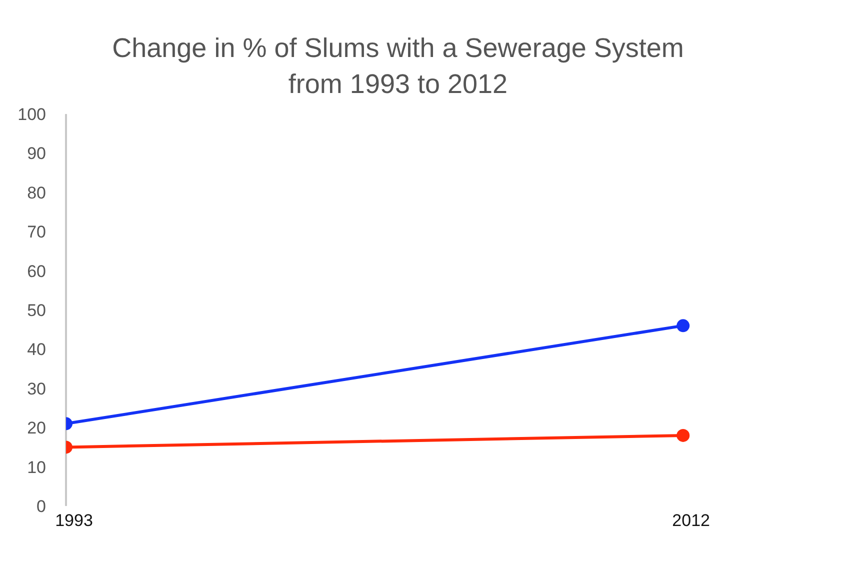 The width and height of the screenshot is (859, 563). Describe the element at coordinates (36, 192) in the screenshot. I see `y-tick-label: 80` at that location.